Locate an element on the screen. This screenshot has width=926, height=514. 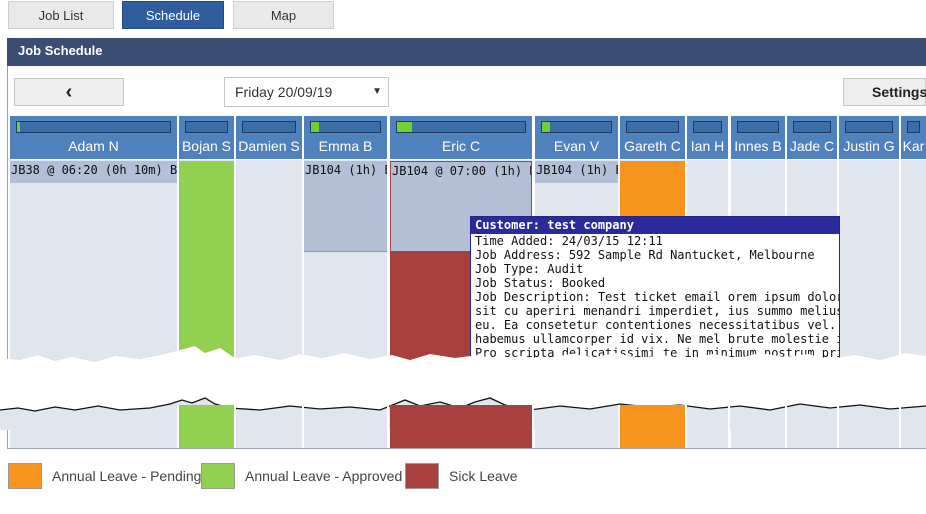
staff-column-header: Gareth C is located at coordinates (652, 138).